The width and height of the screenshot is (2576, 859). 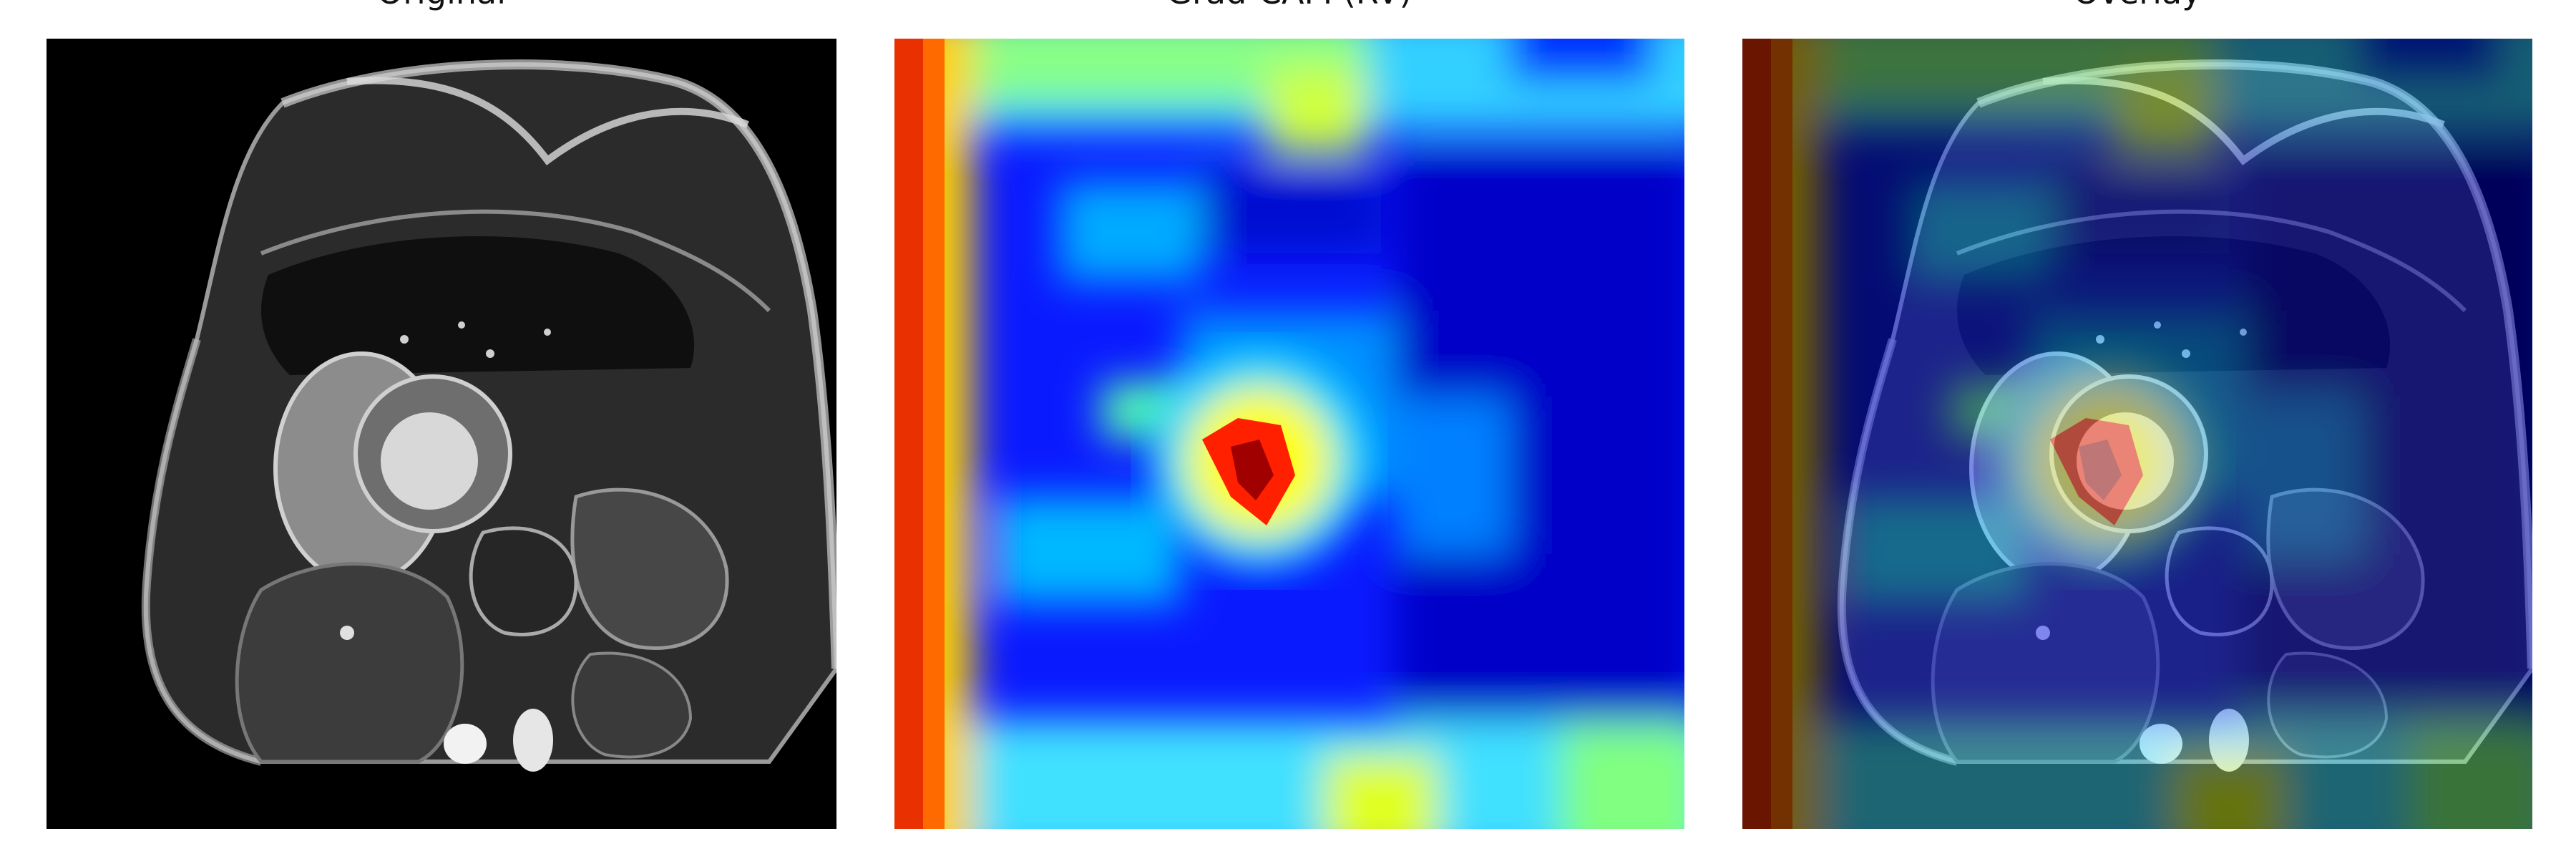 What do you see at coordinates (442, 6) in the screenshot?
I see `panel-title-original: Original` at bounding box center [442, 6].